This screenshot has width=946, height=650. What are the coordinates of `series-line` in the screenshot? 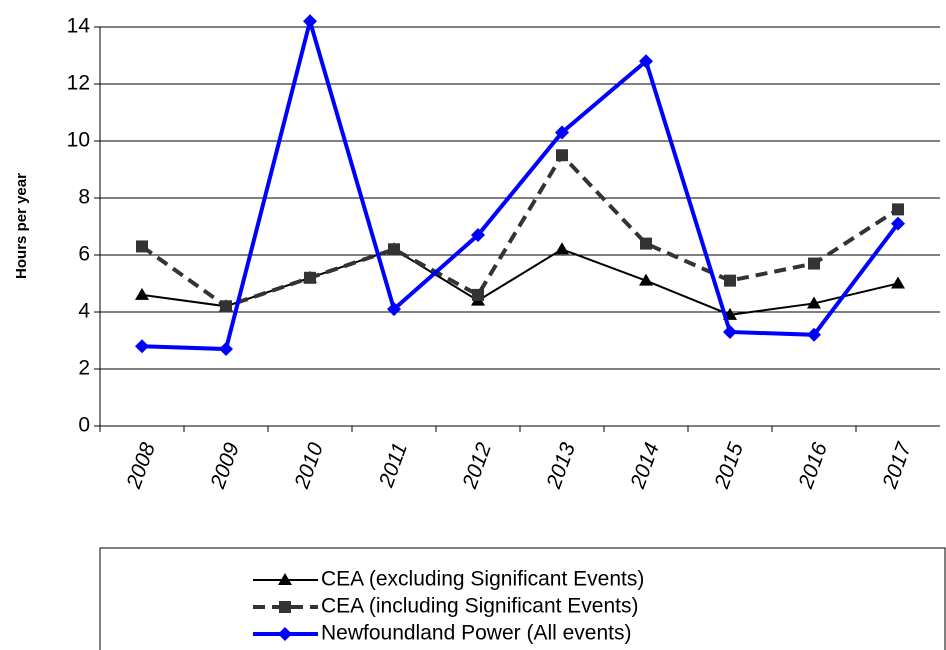 It's located at (520, 282).